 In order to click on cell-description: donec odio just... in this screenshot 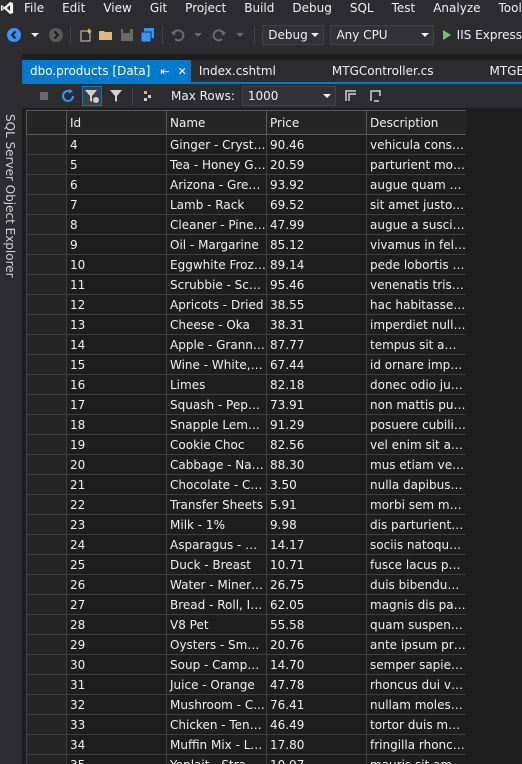, I will do `click(416, 384)`.